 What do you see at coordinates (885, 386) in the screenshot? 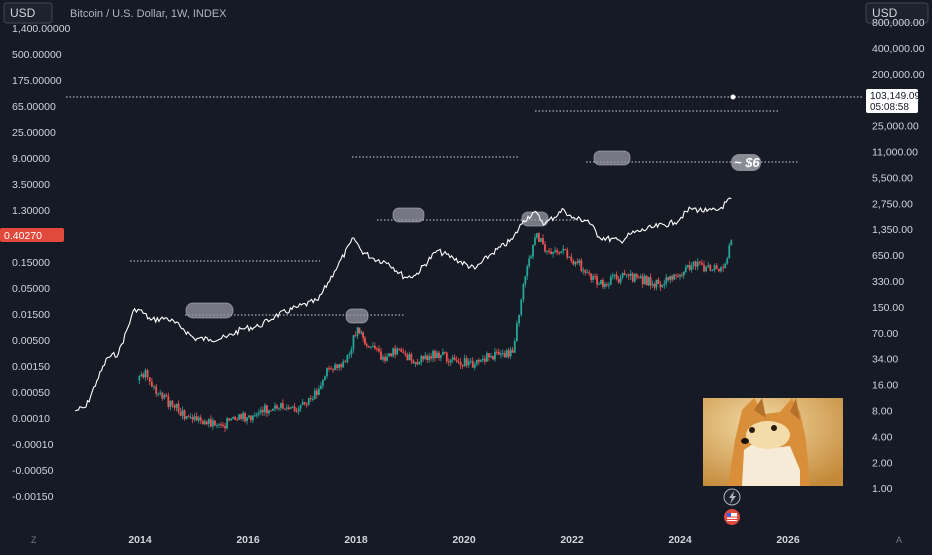
I see `y-right-tick-label: 16.00` at bounding box center [885, 386].